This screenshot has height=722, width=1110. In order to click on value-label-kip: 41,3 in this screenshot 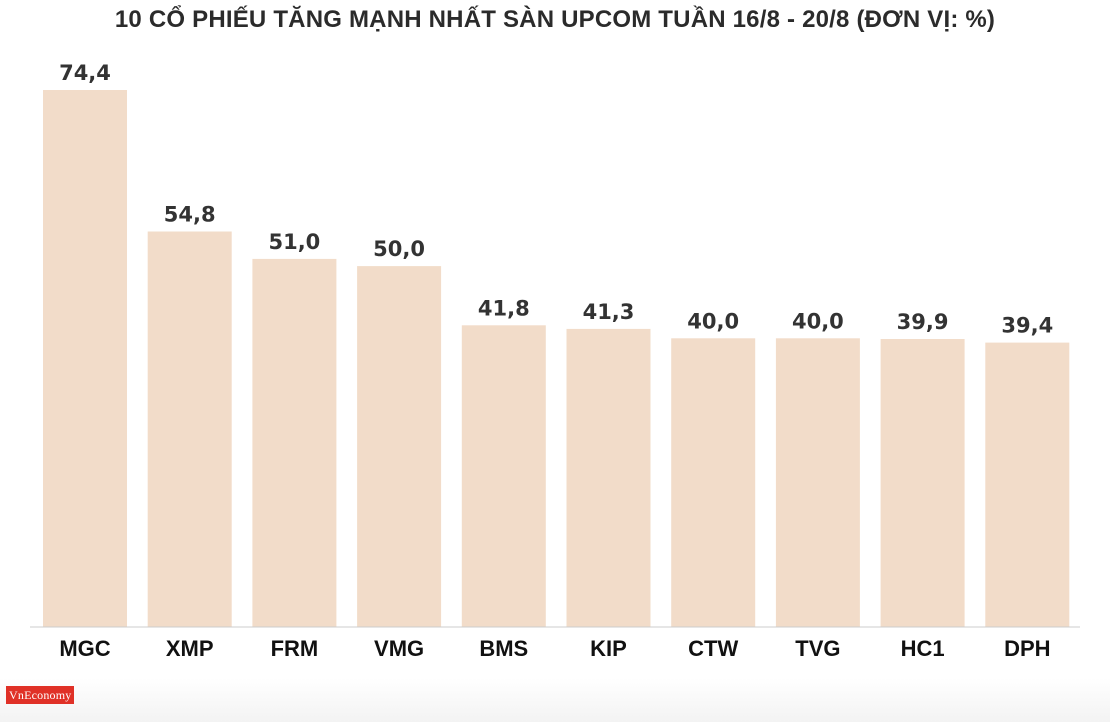, I will do `click(609, 312)`.